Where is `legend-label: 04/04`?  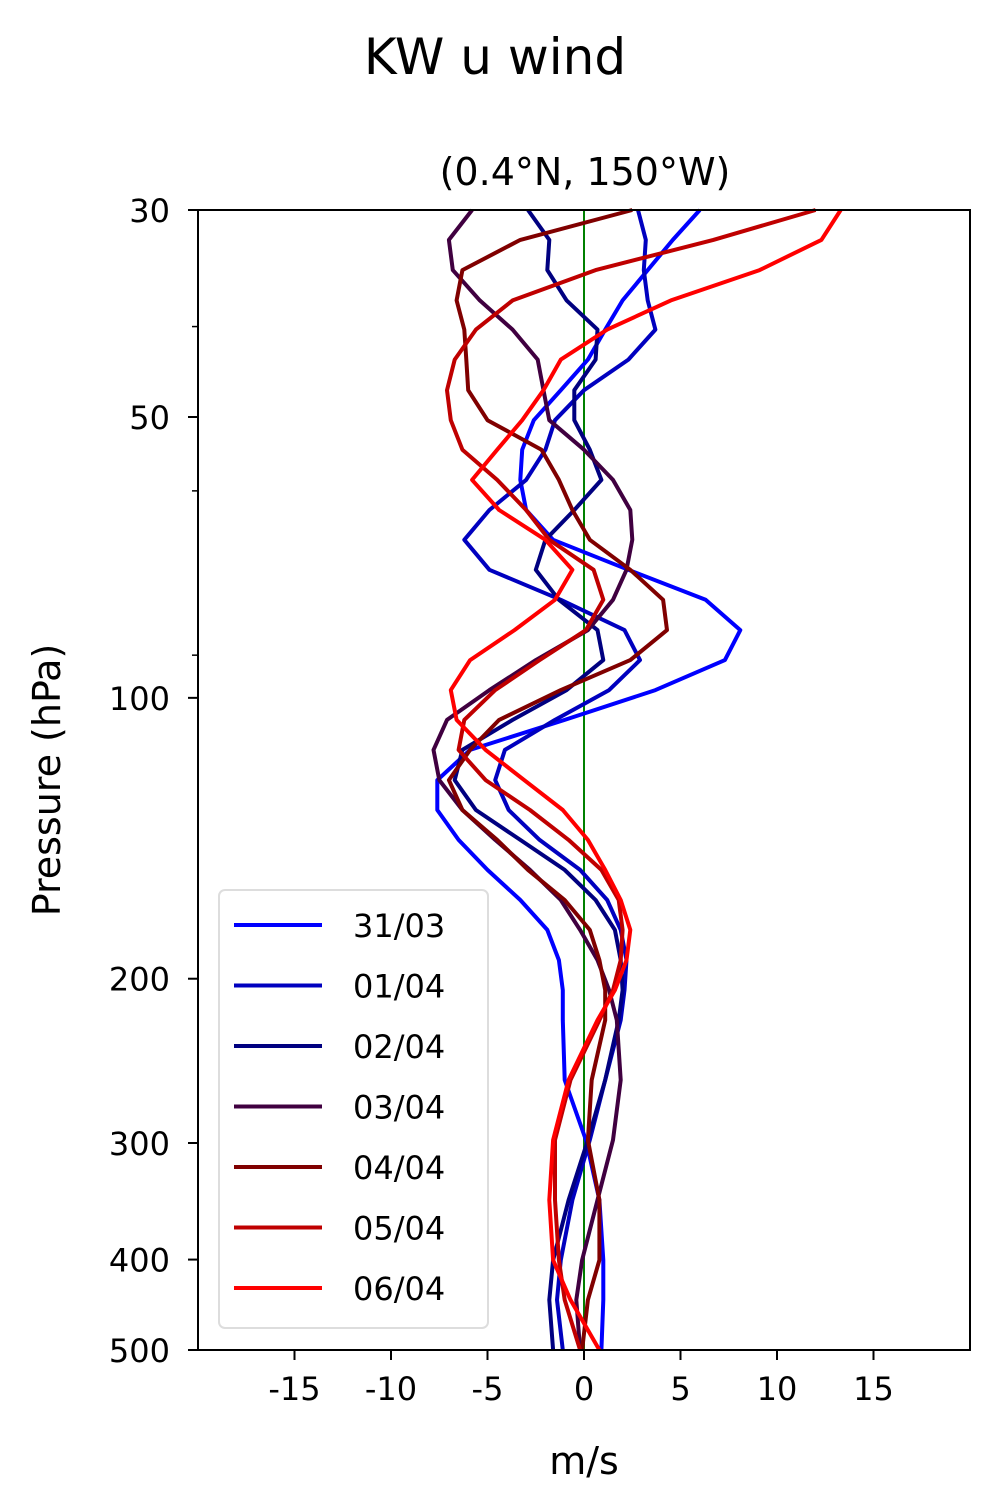
legend-label: 04/04 is located at coordinates (399, 1168).